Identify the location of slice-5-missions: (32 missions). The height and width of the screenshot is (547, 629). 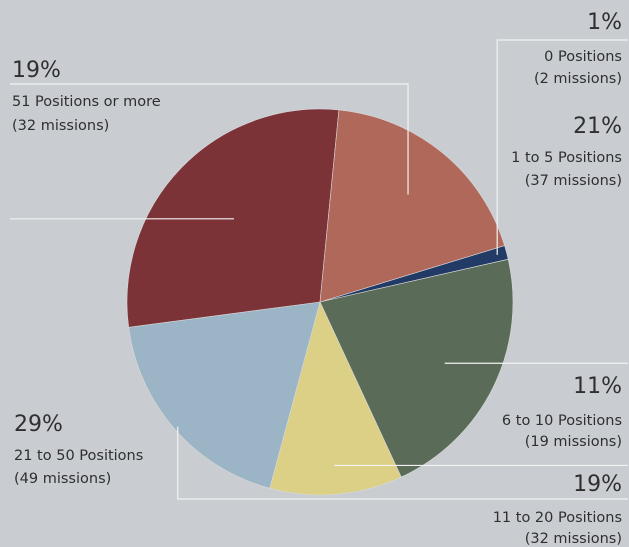
(60, 126).